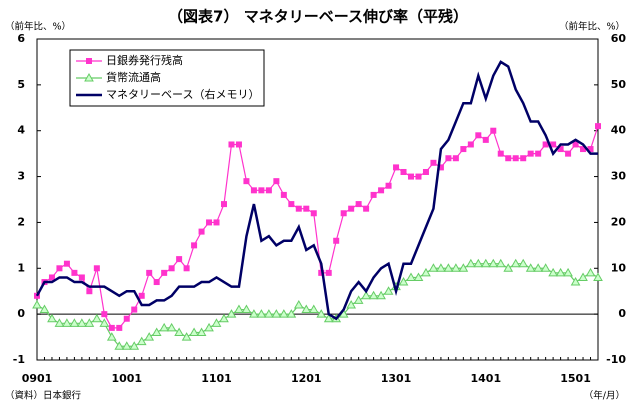 The image size is (630, 405). Describe the element at coordinates (19, 359) in the screenshot. I see `y-tick-label: -1` at that location.